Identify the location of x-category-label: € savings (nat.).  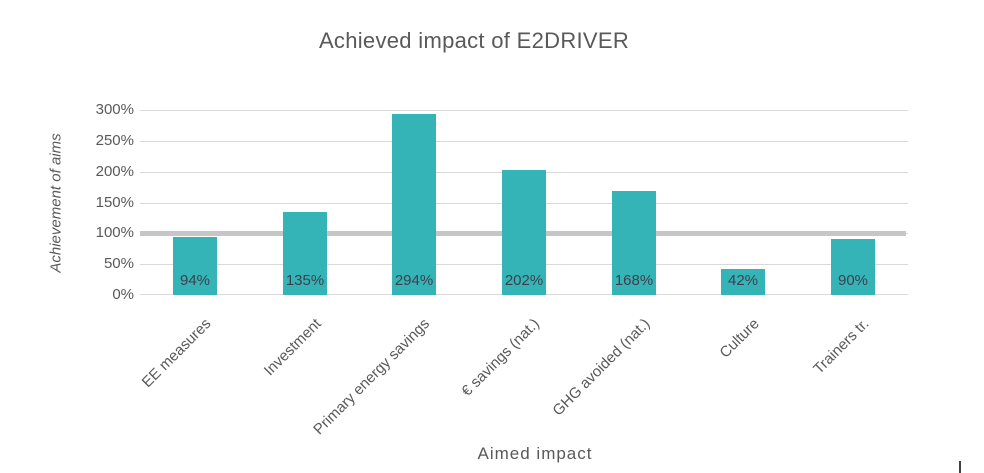
(501, 357).